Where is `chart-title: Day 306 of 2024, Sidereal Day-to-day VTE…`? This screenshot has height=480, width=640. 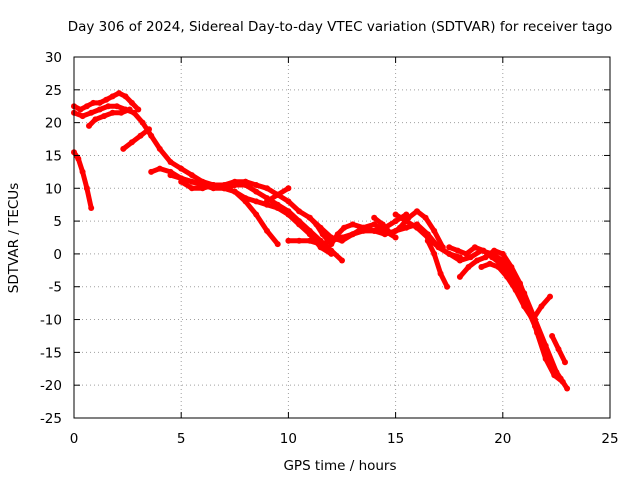
chart-title: Day 306 of 2024, Sidereal Day-to-day VTE… is located at coordinates (340, 27).